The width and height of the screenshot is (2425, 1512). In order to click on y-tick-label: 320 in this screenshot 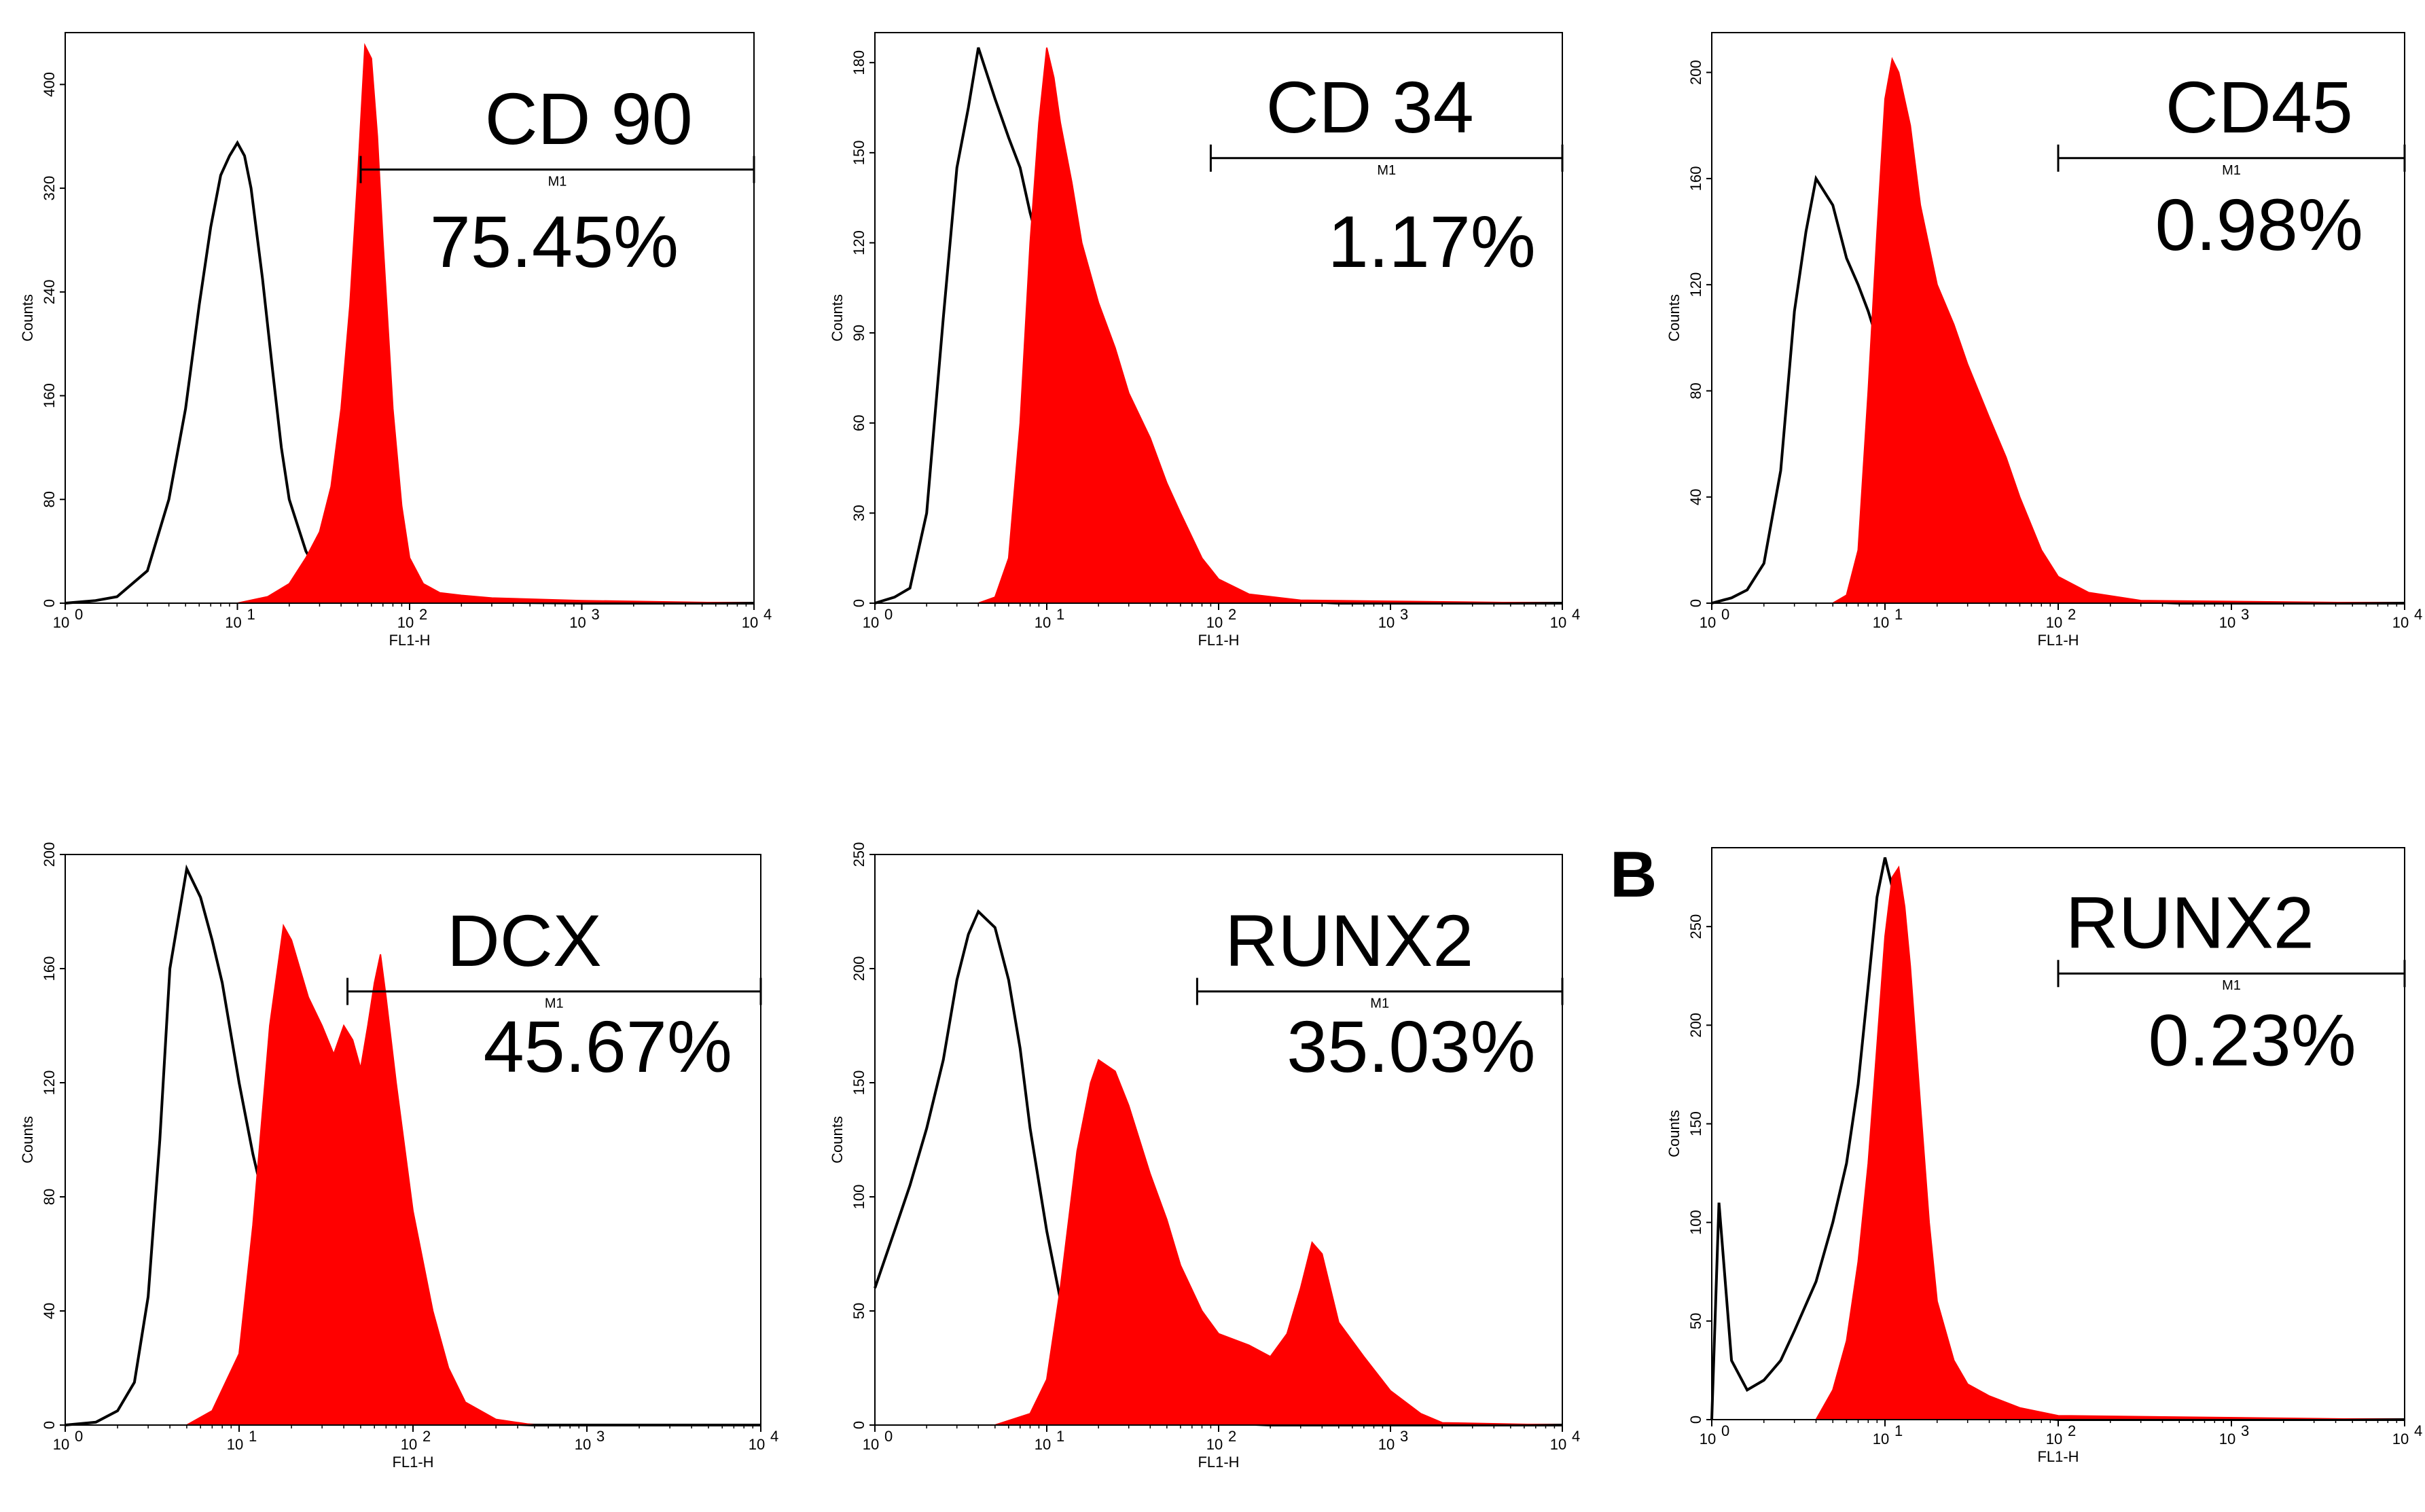, I will do `click(50, 188)`.